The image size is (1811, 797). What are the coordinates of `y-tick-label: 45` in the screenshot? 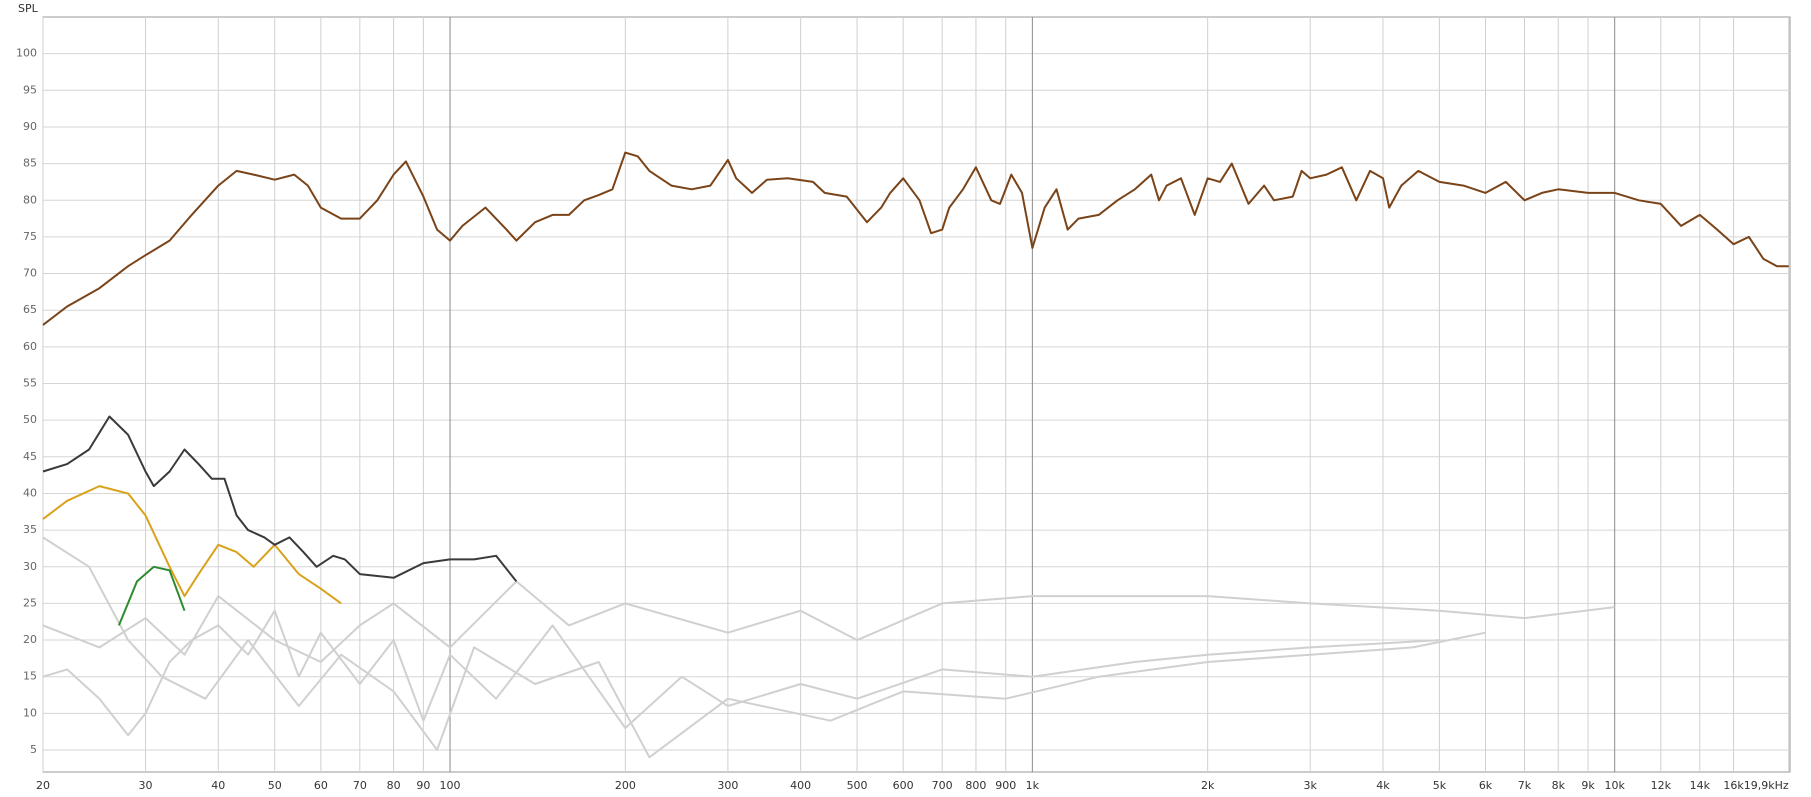 It's located at (30, 456).